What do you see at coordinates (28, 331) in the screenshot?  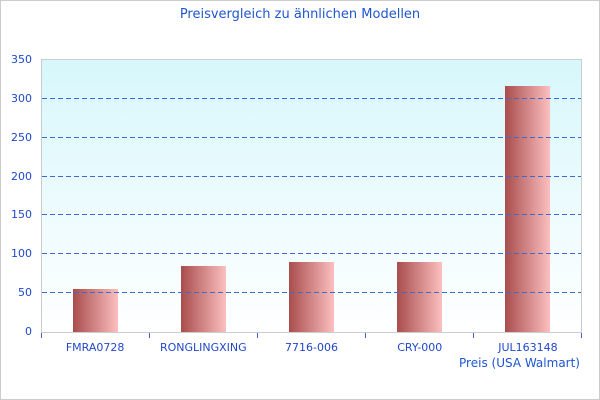 I see `y-axis-label: 0` at bounding box center [28, 331].